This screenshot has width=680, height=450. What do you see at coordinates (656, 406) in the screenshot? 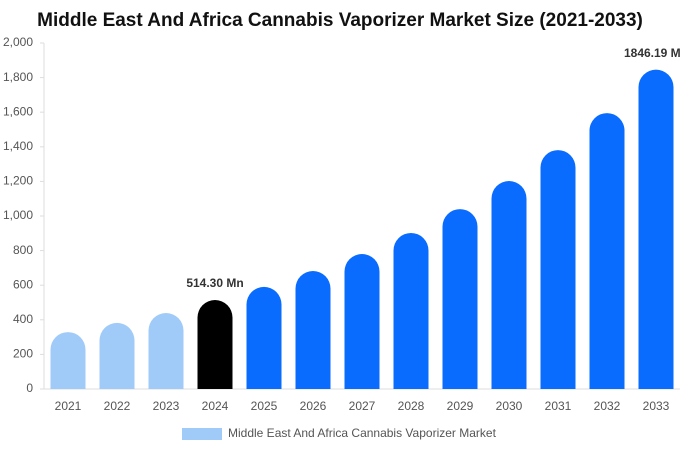
I see `x-tick-label: 2033` at bounding box center [656, 406].